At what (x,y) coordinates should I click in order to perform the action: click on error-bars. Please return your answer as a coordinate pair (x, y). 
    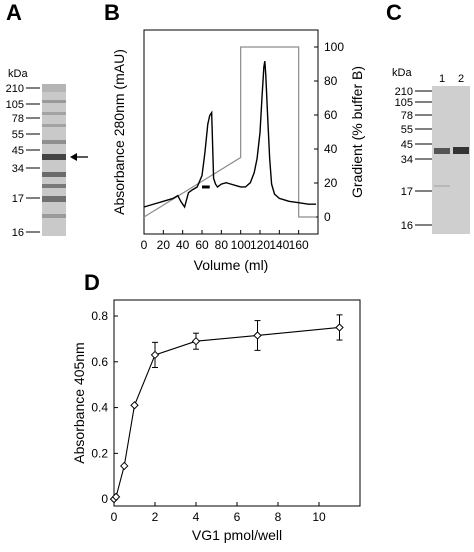
    Looking at the image, I should click on (247, 341).